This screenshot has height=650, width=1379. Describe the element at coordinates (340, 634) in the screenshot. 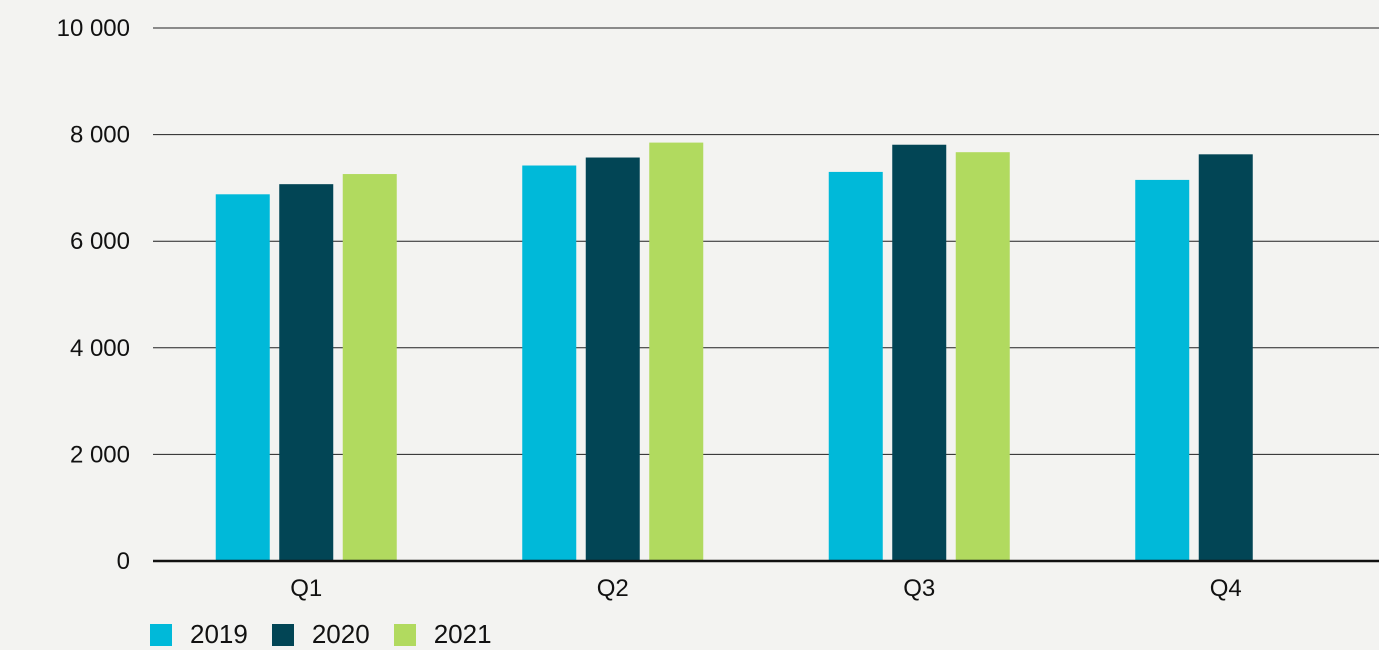

I see `legend-label-2020: 2020` at that location.